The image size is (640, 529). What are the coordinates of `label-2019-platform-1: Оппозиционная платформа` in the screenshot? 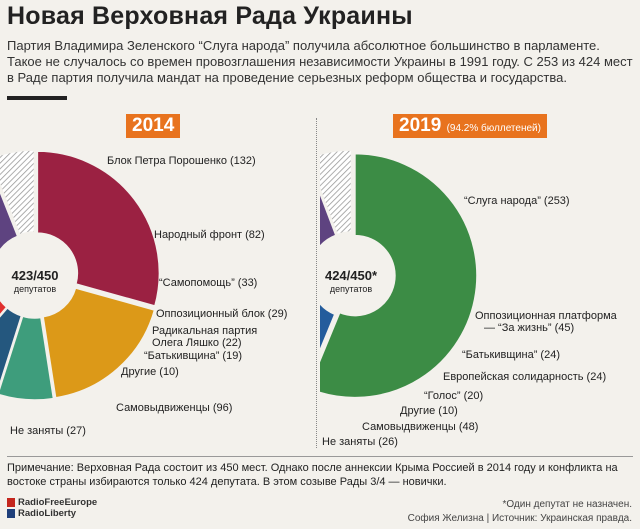 It's located at (546, 316).